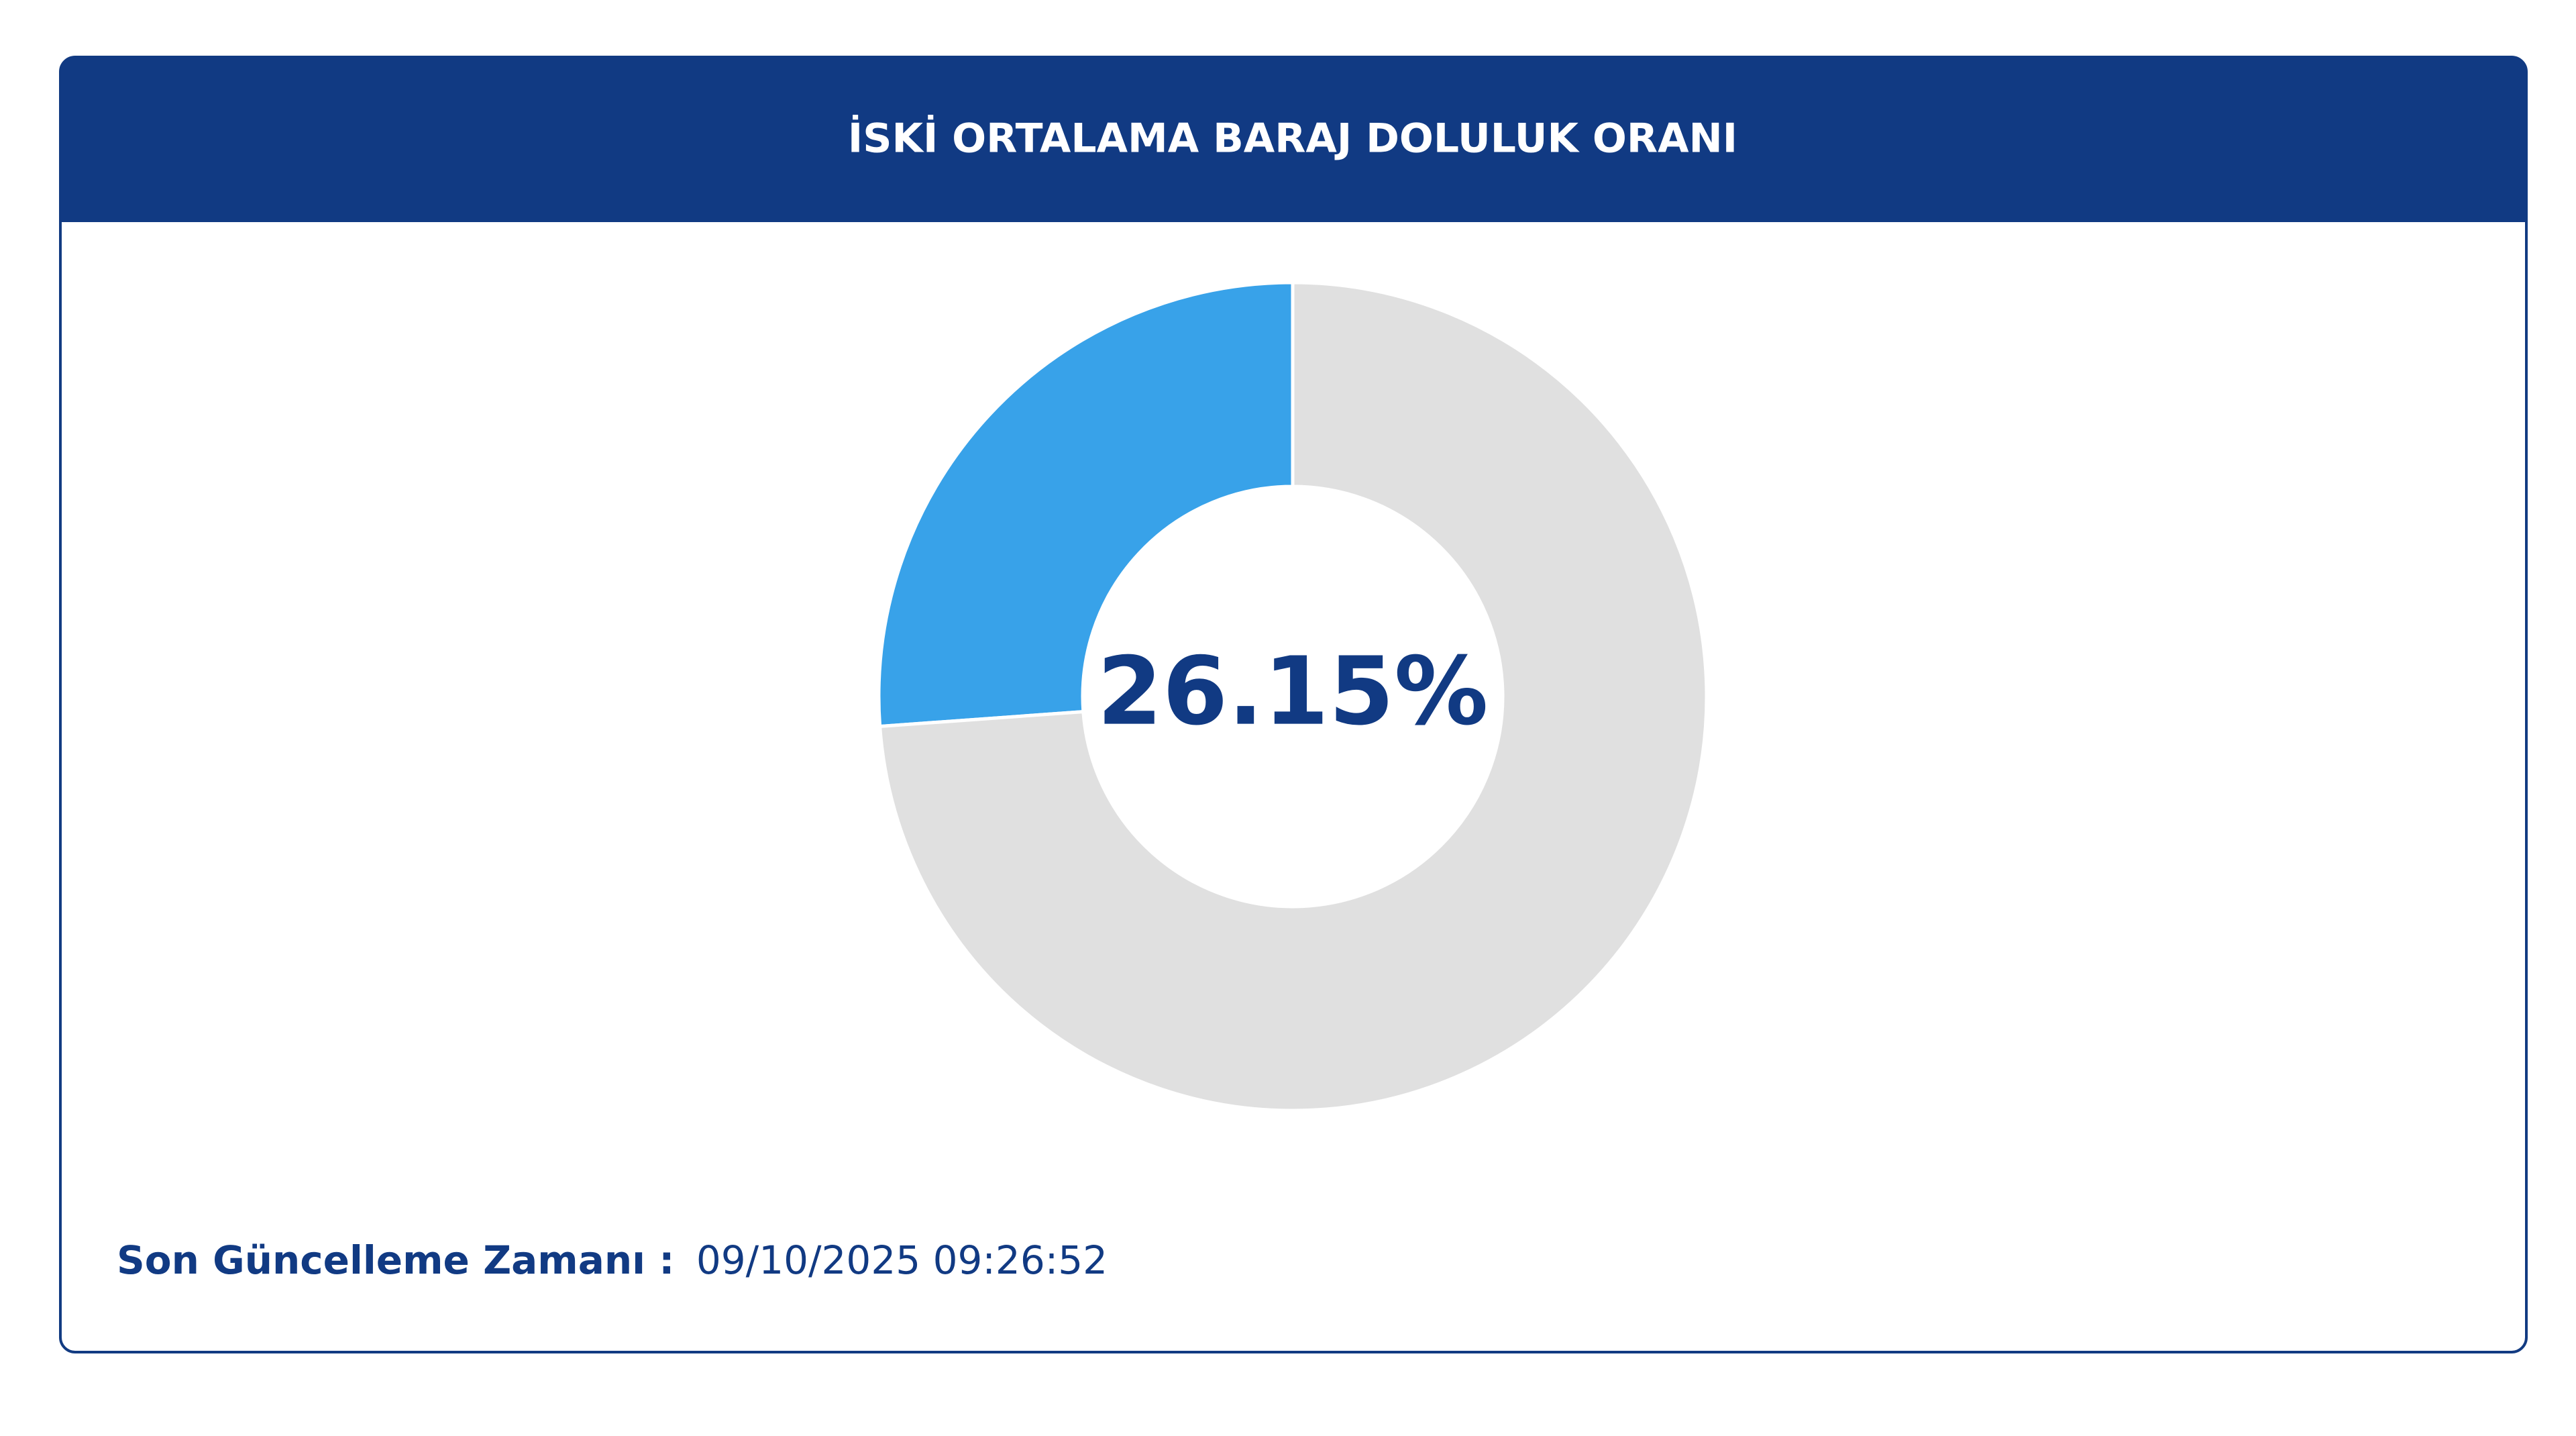 The height and width of the screenshot is (1436, 2576). Describe the element at coordinates (1292, 692) in the screenshot. I see `center-label: 26.15%` at that location.